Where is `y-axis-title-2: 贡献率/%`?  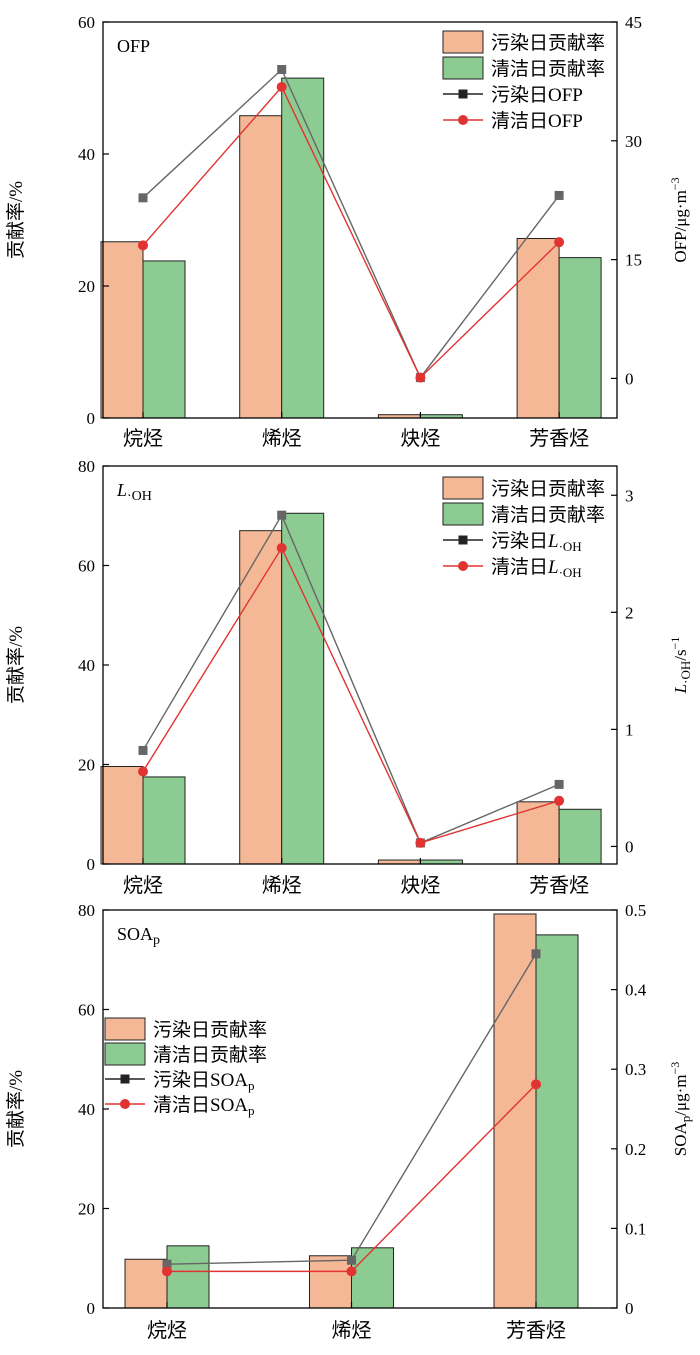
y-axis-title-2: 贡献率/% is located at coordinates (16, 1109).